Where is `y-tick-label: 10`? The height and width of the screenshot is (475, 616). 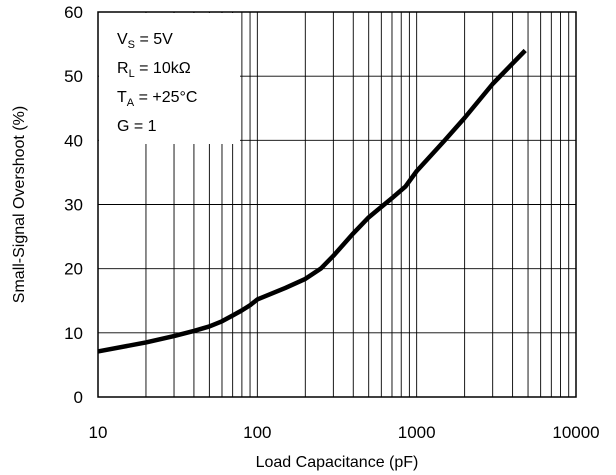
y-tick-label: 10 is located at coordinates (73, 333).